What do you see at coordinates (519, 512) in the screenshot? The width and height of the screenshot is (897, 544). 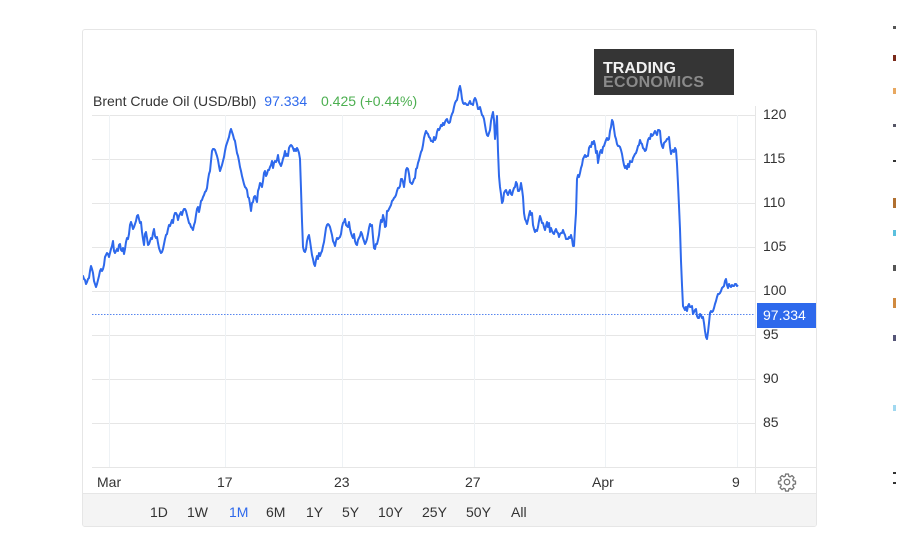 I see `range-all-button: All` at bounding box center [519, 512].